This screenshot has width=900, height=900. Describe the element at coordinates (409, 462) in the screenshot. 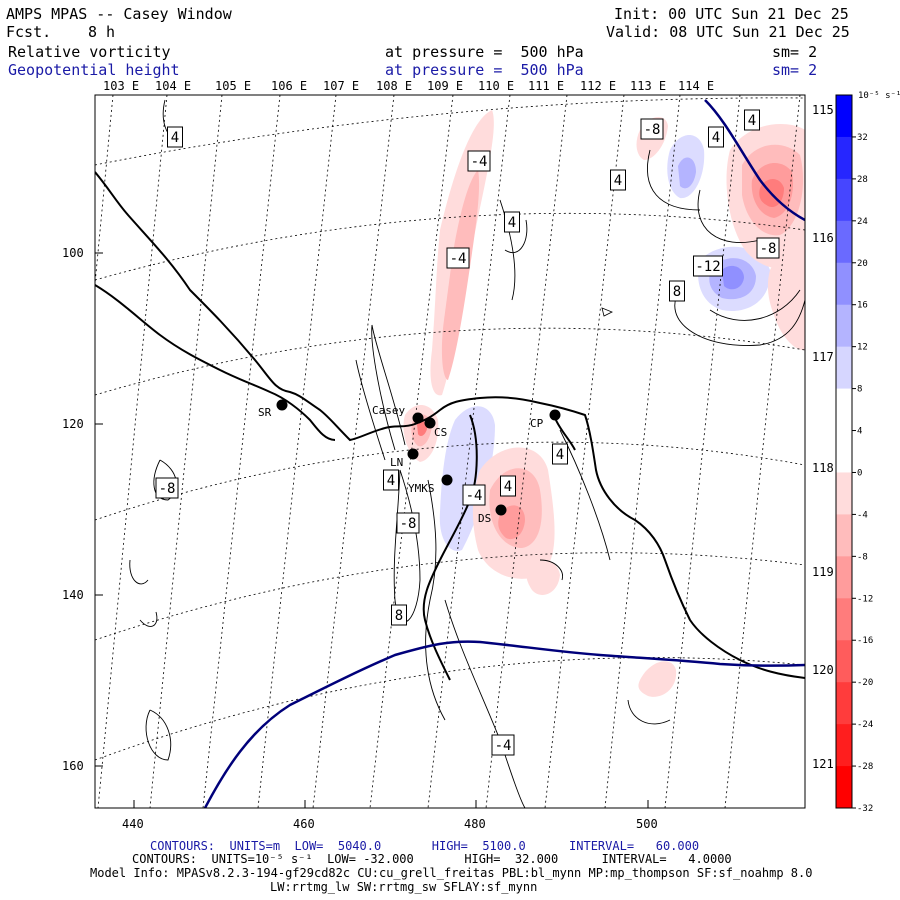

I see `stations-layer: SR Casey CS CP LN YMKS DS` at that location.